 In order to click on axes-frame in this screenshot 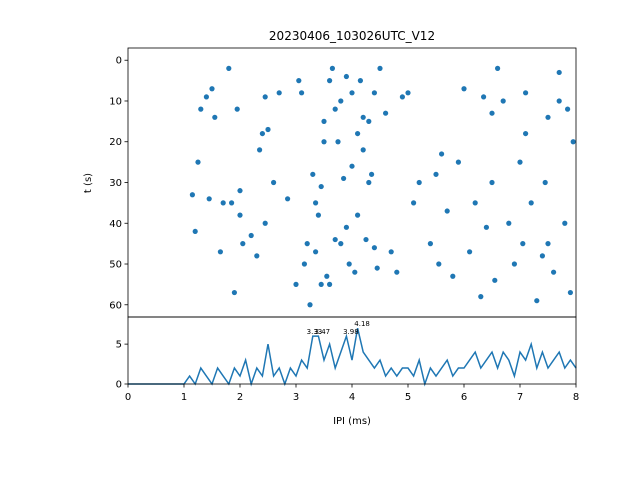, I will do `click(352, 350)`.